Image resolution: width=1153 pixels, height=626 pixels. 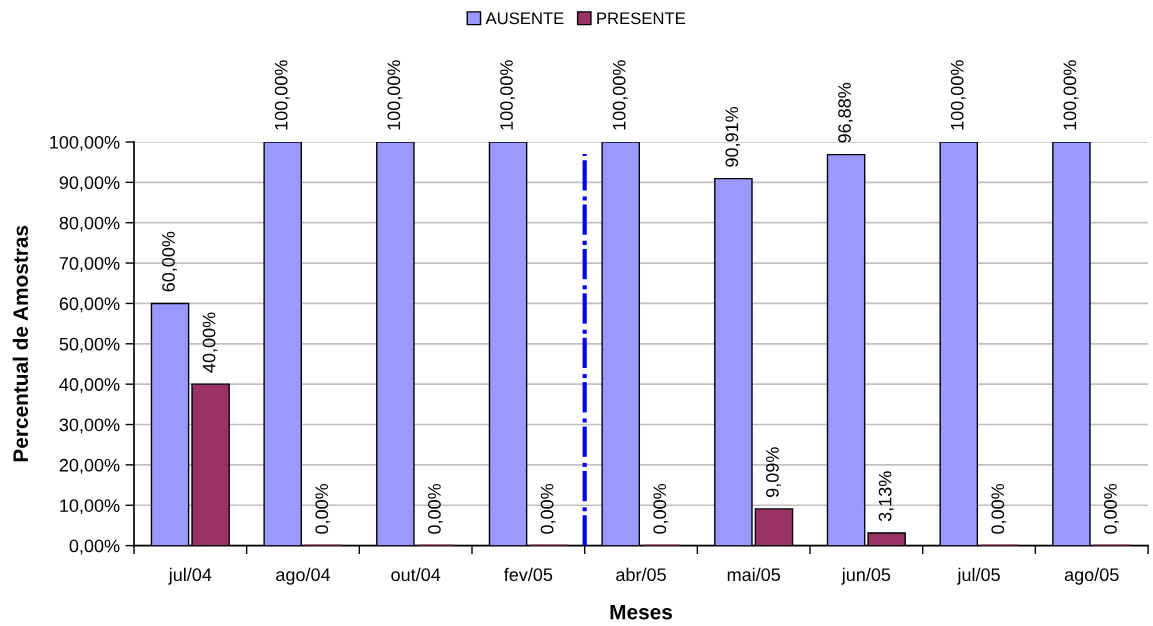 I want to click on y-tick-label: 30,00%, so click(x=89, y=426).